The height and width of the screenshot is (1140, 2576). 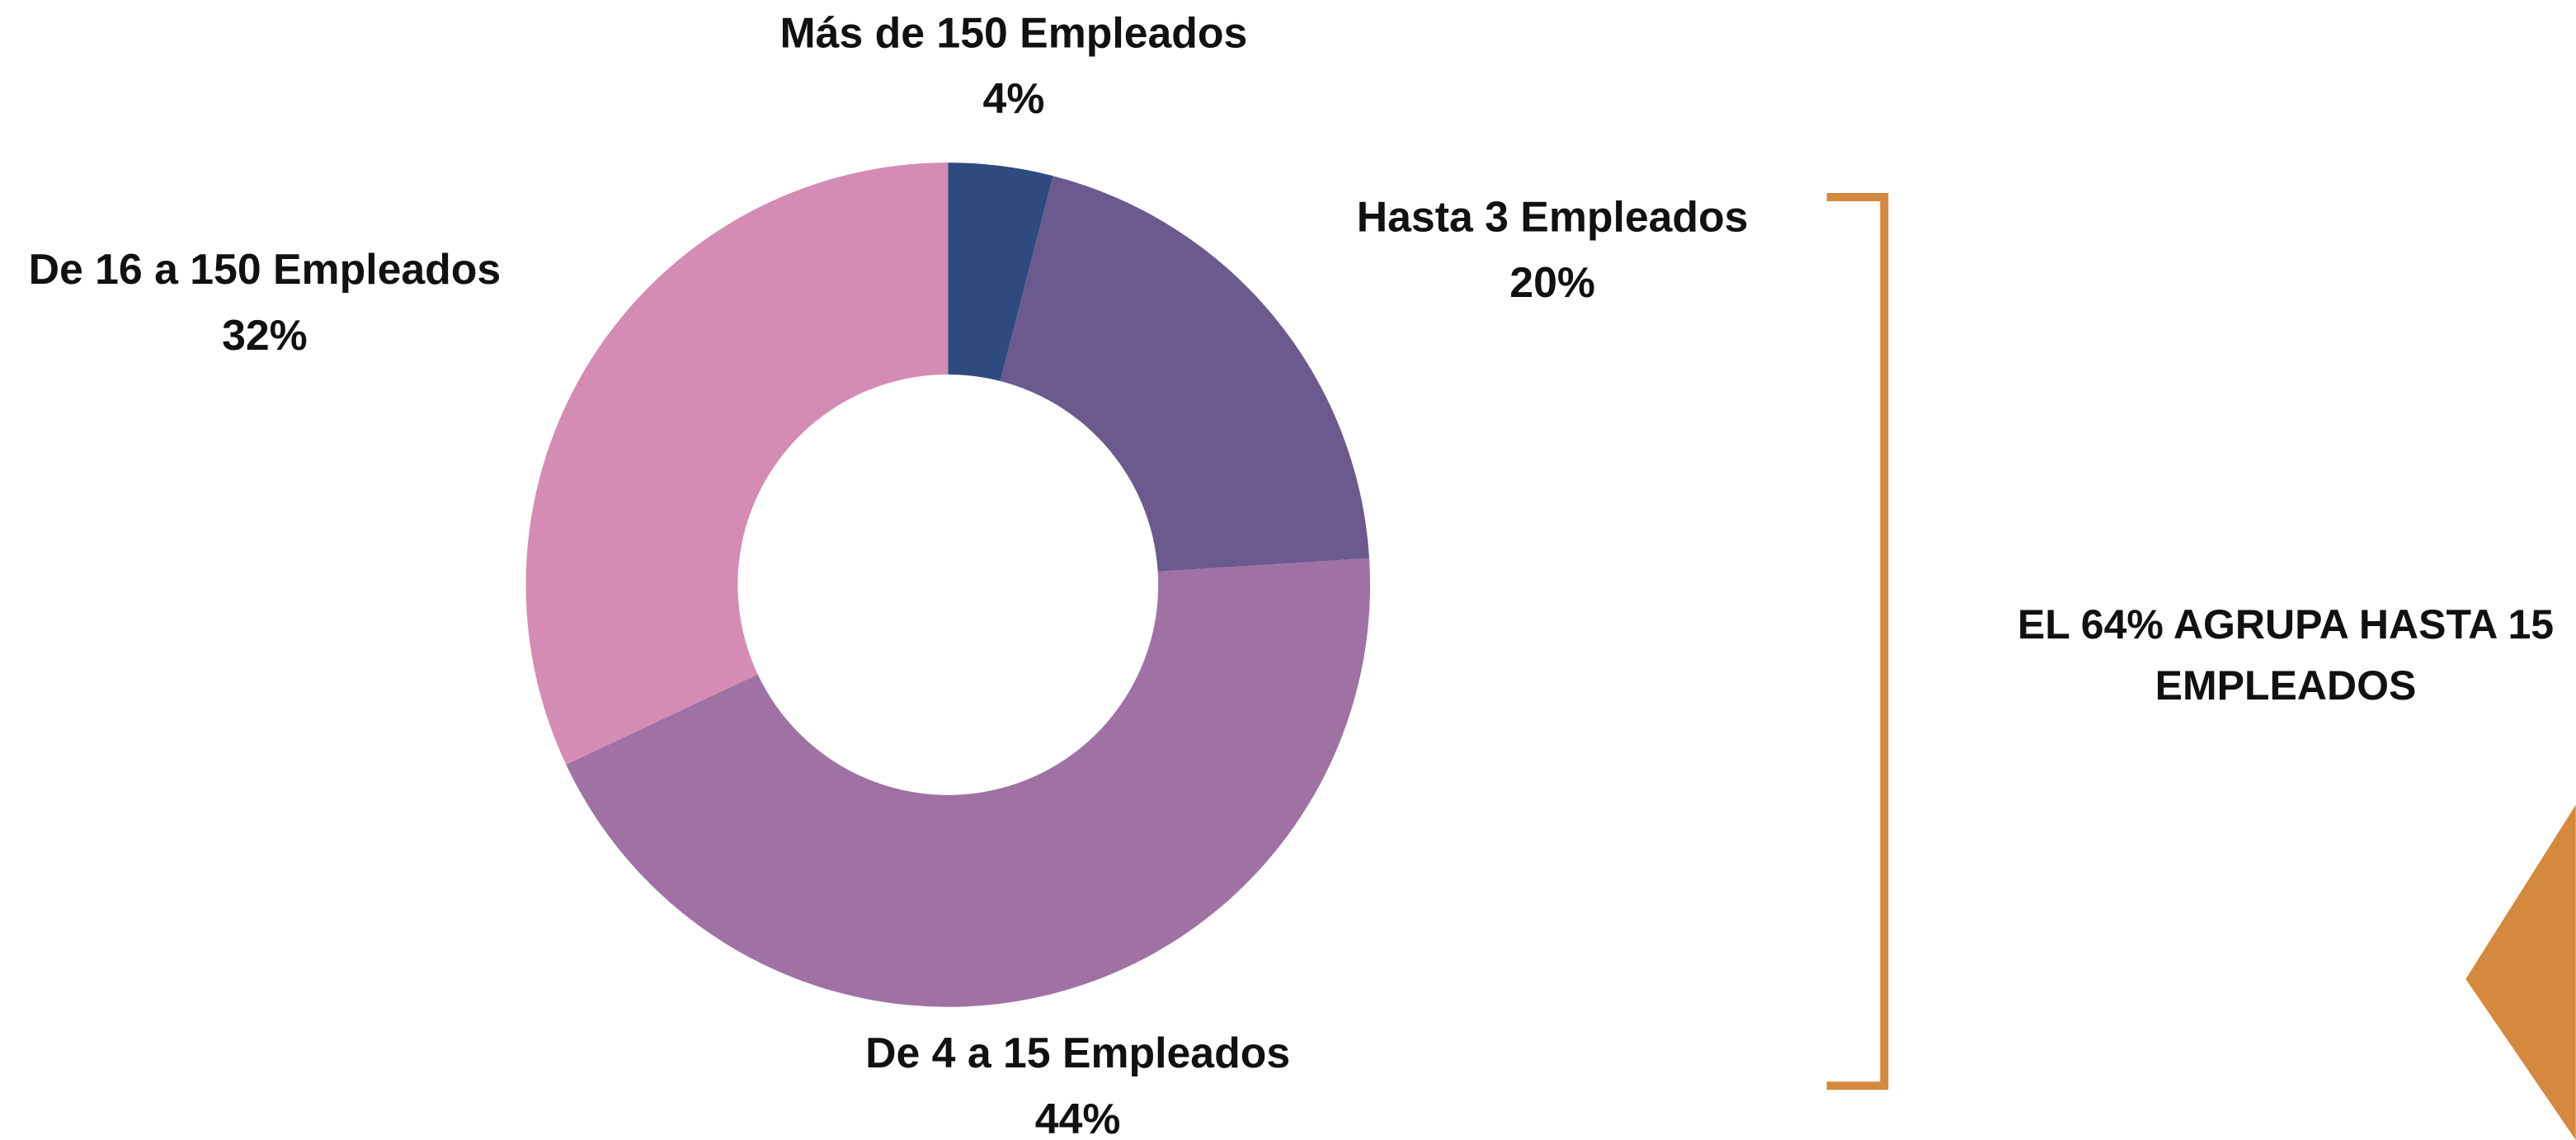 What do you see at coordinates (1077, 1052) in the screenshot?
I see `category-label: De 4 a 15 Empleados` at bounding box center [1077, 1052].